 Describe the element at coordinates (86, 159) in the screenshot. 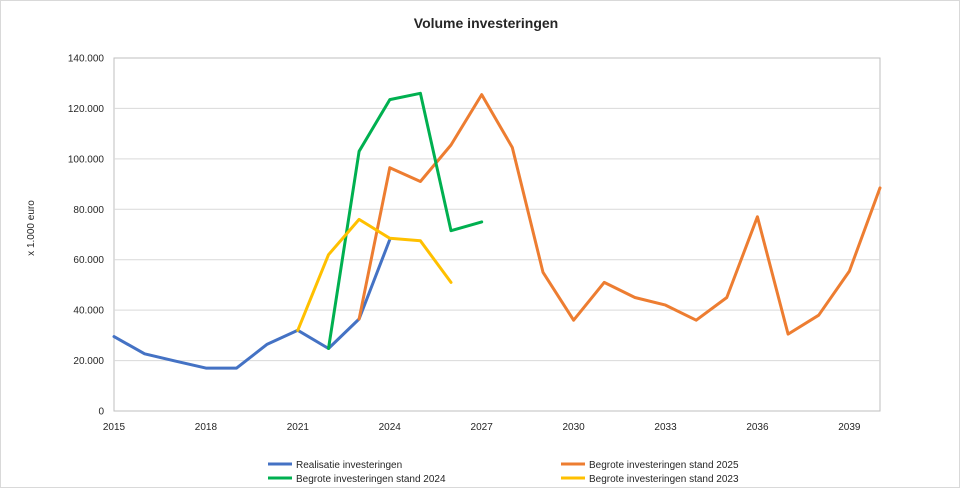

I see `y-tick-label: 100.000` at that location.